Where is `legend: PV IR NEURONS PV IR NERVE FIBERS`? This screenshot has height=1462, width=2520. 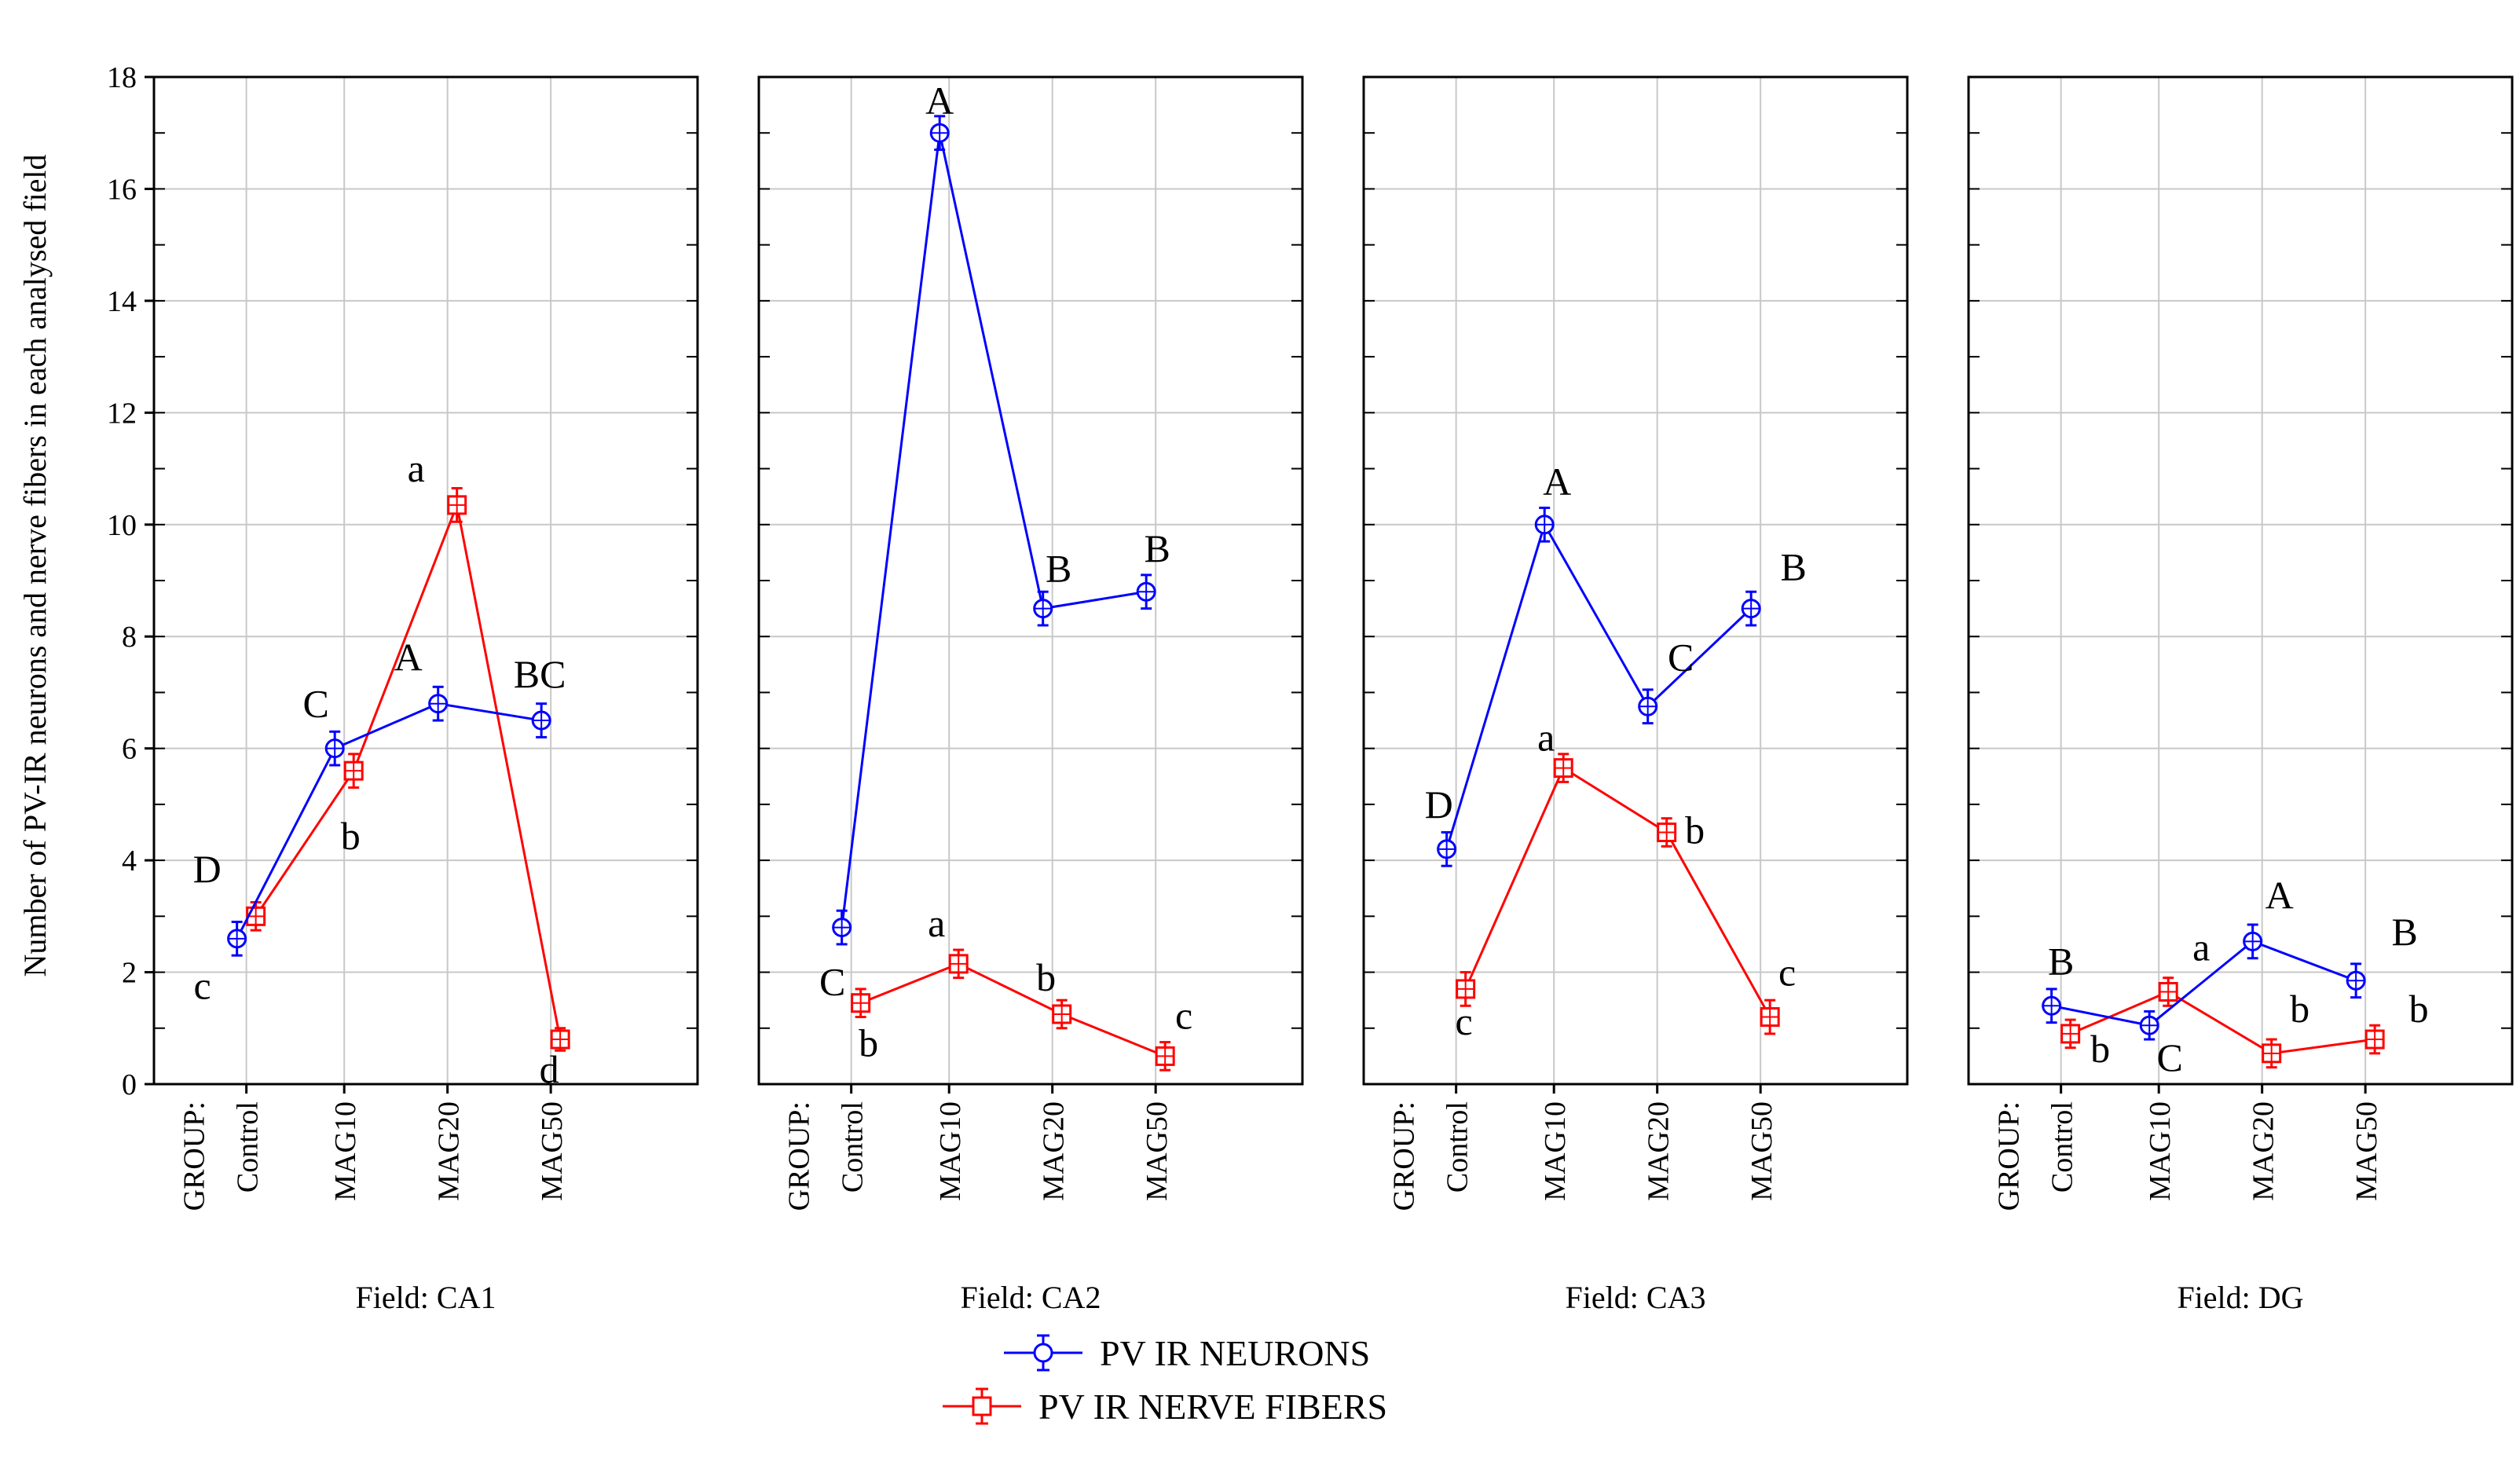 legend: PV IR NEURONS PV IR NERVE FIBERS is located at coordinates (1165, 1380).